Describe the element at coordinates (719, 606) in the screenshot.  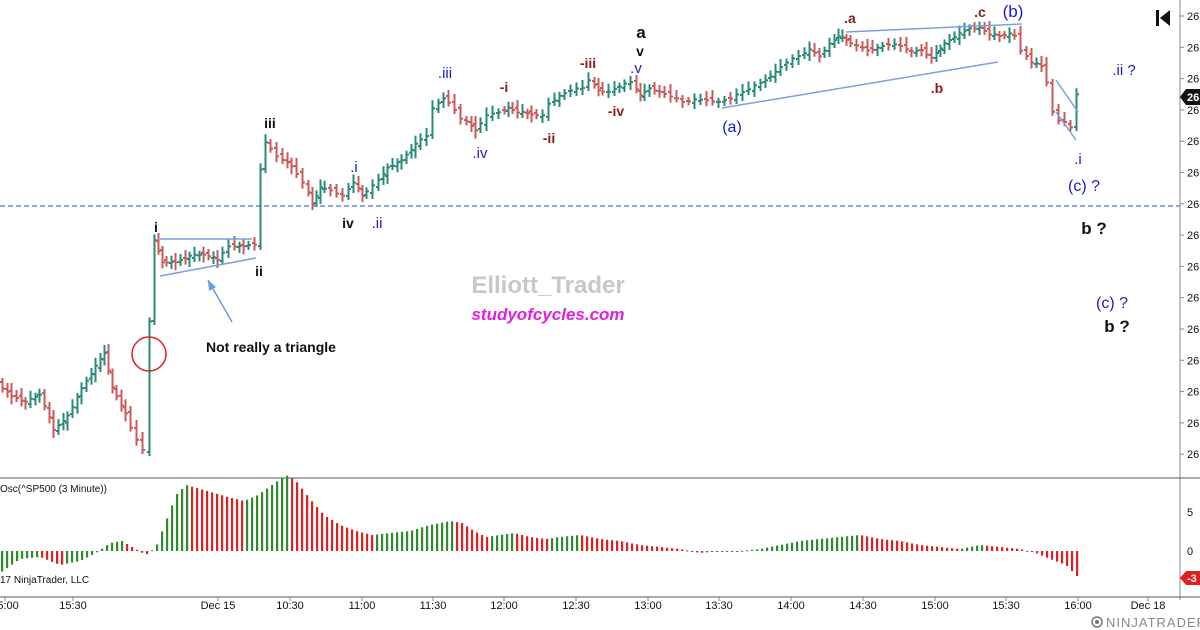
I see `time-axis-label: 13:30` at that location.